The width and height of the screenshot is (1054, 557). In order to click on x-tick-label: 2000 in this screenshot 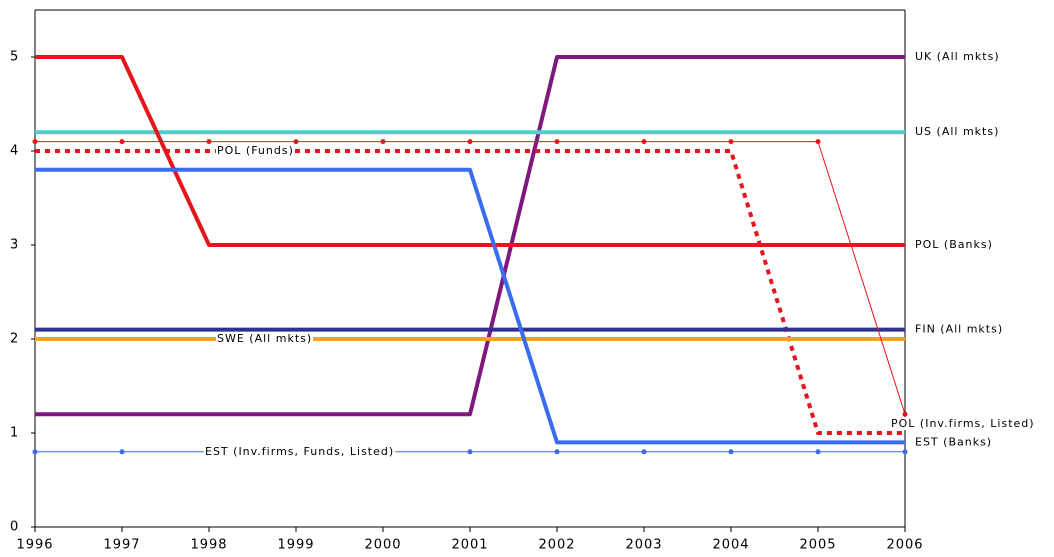, I will do `click(382, 545)`.